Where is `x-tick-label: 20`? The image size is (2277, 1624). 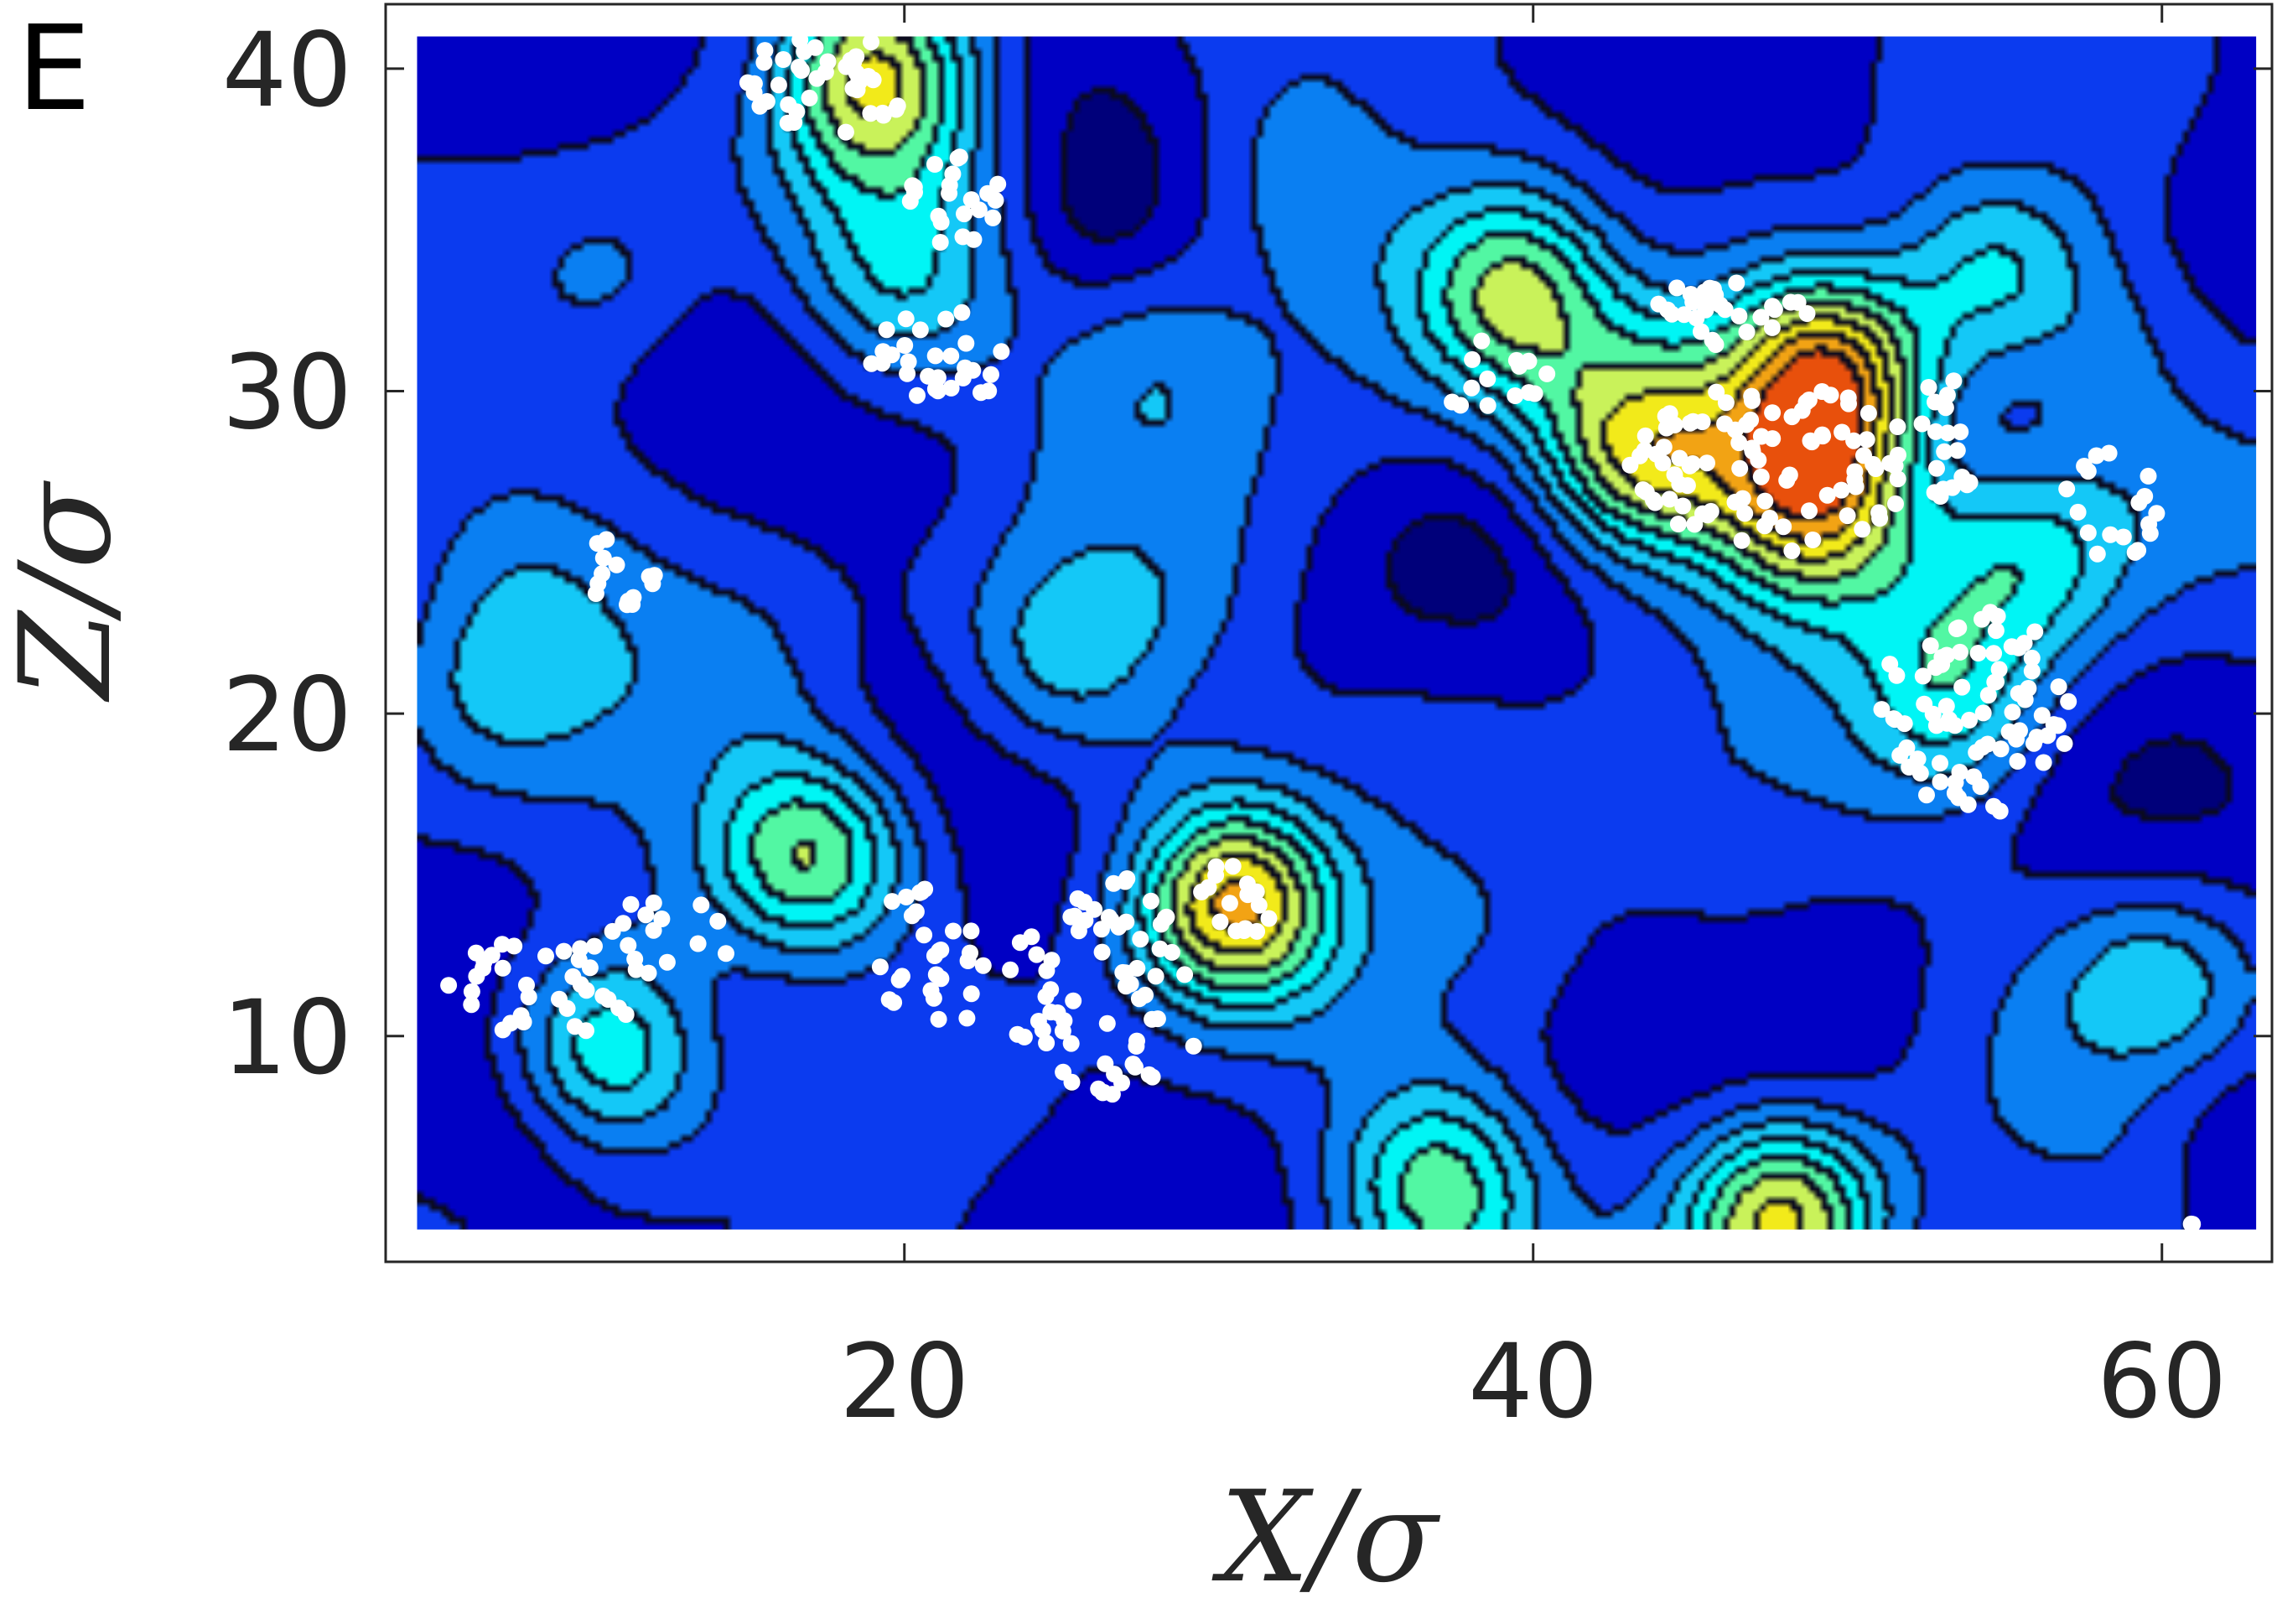 x-tick-label: 20 is located at coordinates (904, 1381).